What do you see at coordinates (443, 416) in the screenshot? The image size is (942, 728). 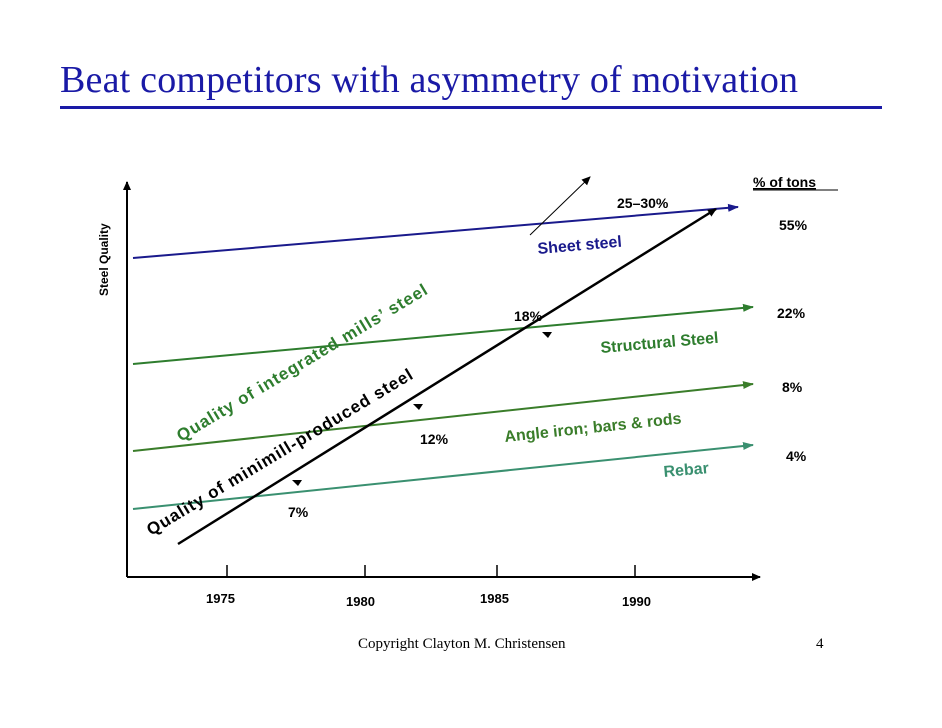 I see `angle-iron-line` at bounding box center [443, 416].